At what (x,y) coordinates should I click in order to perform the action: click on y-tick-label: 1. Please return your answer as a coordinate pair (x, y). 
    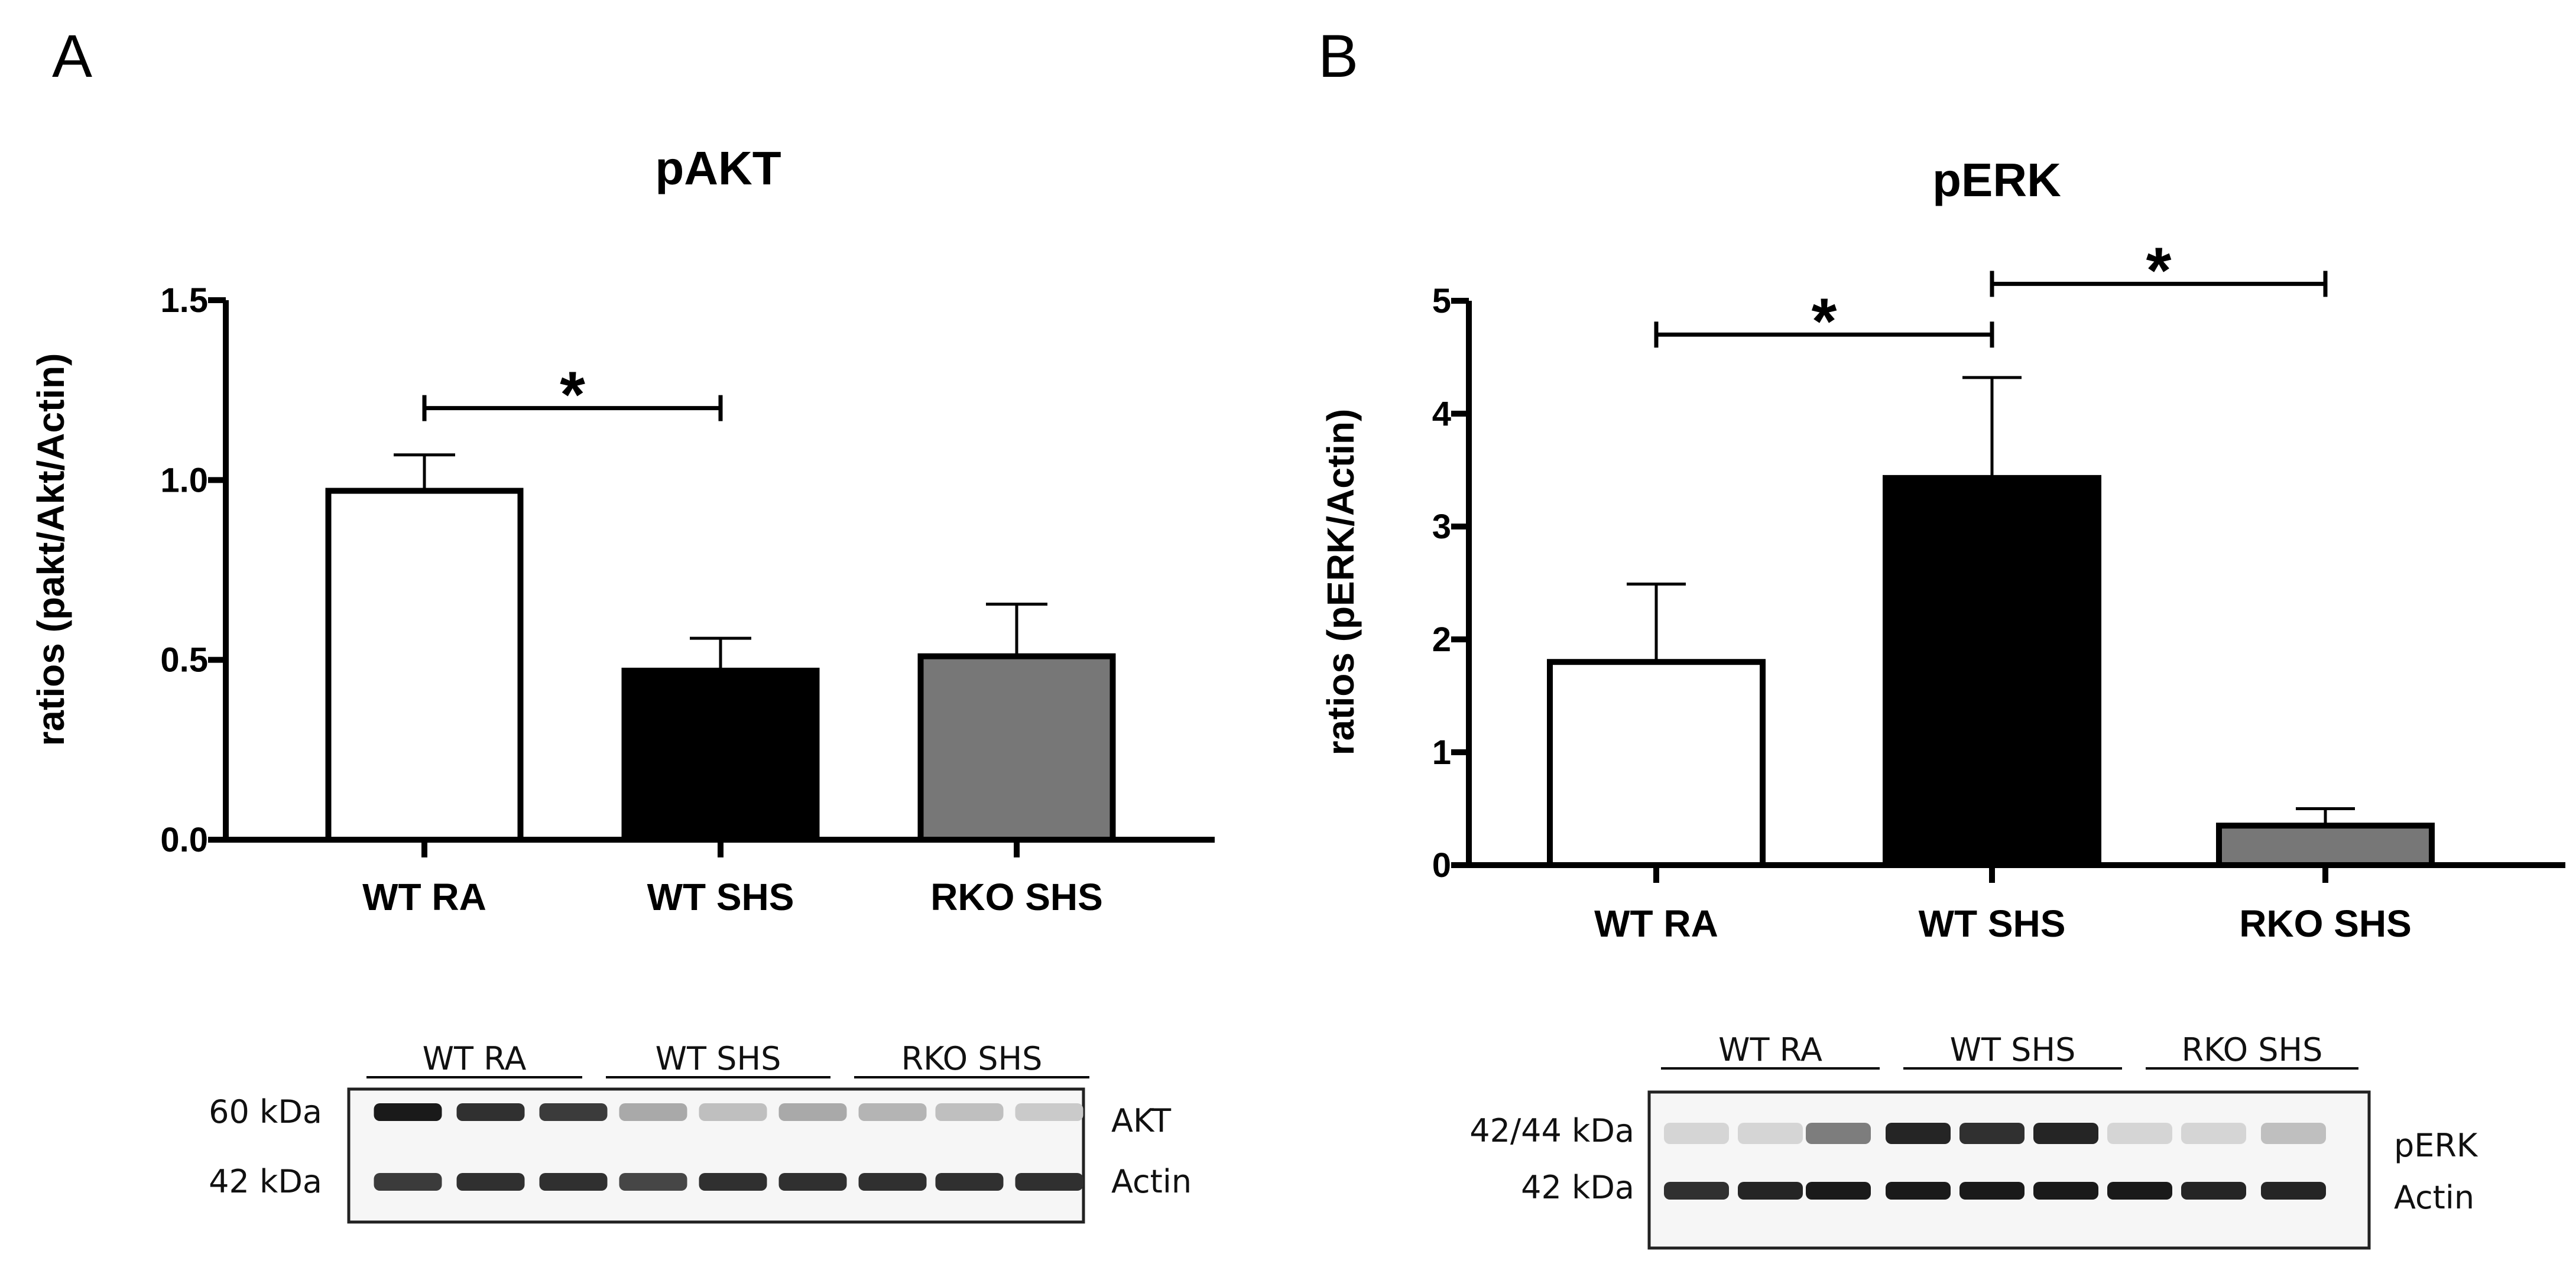
    Looking at the image, I should click on (1441, 752).